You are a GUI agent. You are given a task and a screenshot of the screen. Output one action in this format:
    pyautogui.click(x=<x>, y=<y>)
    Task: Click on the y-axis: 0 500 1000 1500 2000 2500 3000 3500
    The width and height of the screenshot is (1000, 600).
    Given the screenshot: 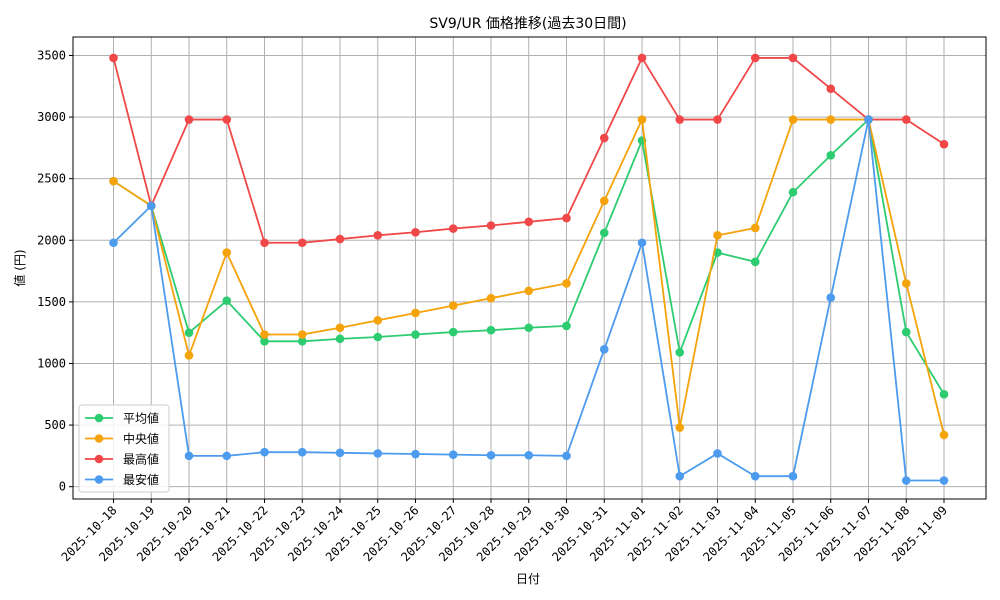 What is the action you would take?
    pyautogui.click(x=55, y=271)
    